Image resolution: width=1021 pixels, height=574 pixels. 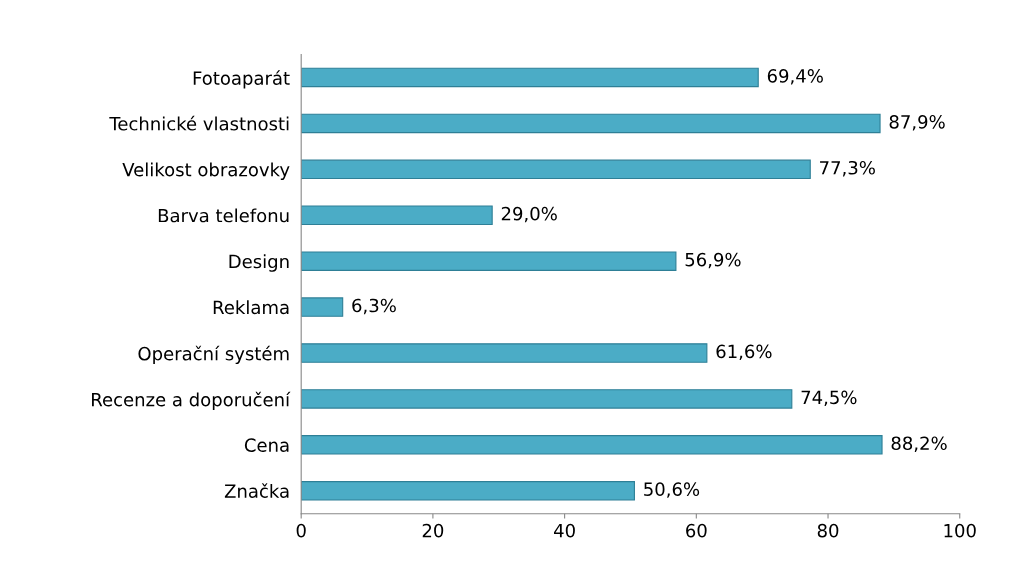 What do you see at coordinates (744, 352) in the screenshot?
I see `data-label: 61,6%` at bounding box center [744, 352].